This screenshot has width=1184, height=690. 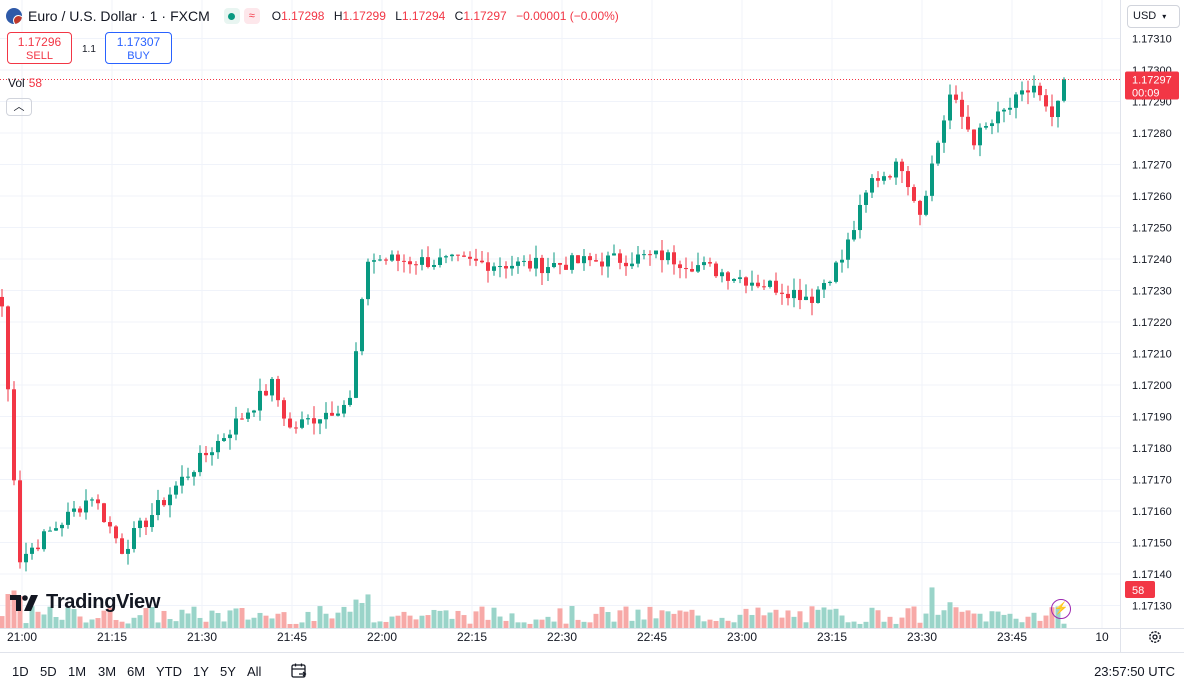 What do you see at coordinates (48, 671) in the screenshot?
I see `timeframe-5d: 5D` at bounding box center [48, 671].